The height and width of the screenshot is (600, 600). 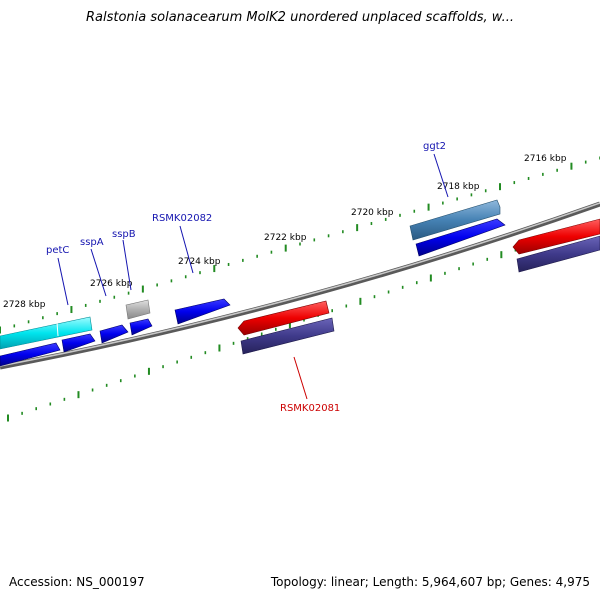 I want to click on leader-rsmk02082, so click(x=186, y=249).